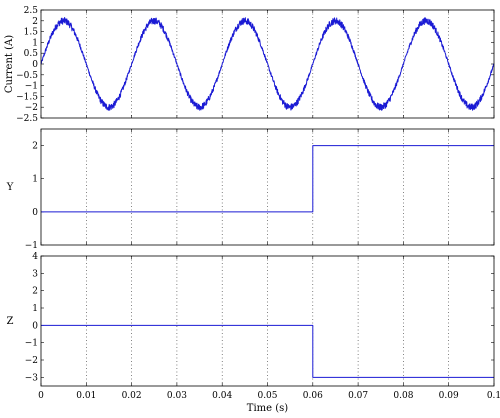  Describe the element at coordinates (35, 274) in the screenshot. I see `panel-3-y-tick-label: 3` at that location.